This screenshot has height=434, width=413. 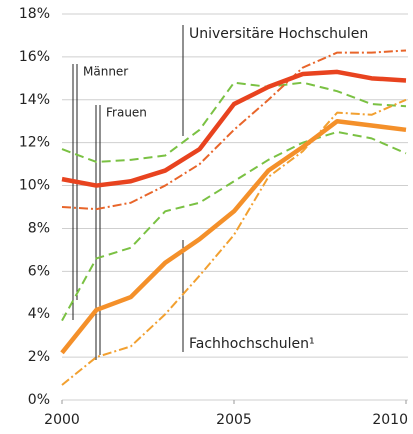 I want to click on y-tick-label: 8%, so click(x=39, y=228).